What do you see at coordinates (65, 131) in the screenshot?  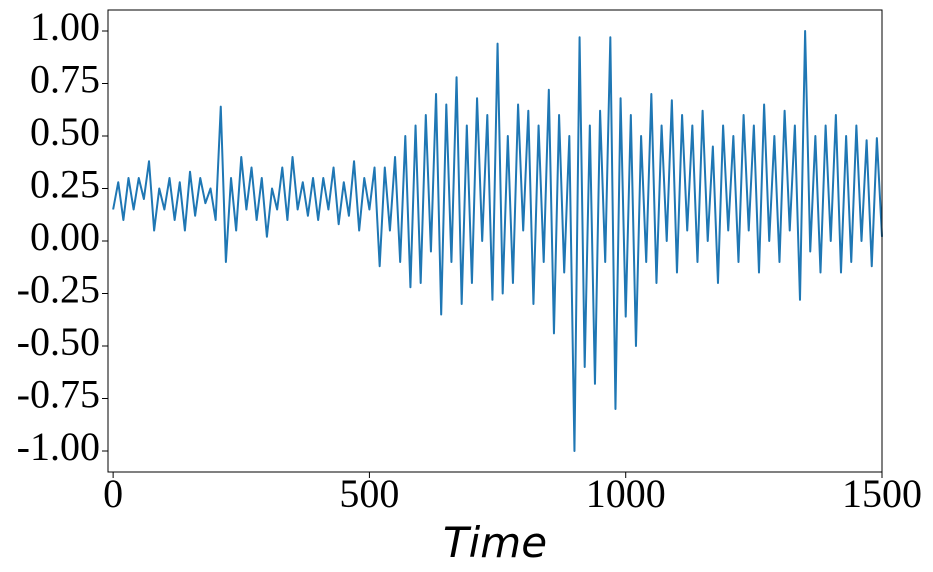 I see `y-tick-label: 0.50` at bounding box center [65, 131].